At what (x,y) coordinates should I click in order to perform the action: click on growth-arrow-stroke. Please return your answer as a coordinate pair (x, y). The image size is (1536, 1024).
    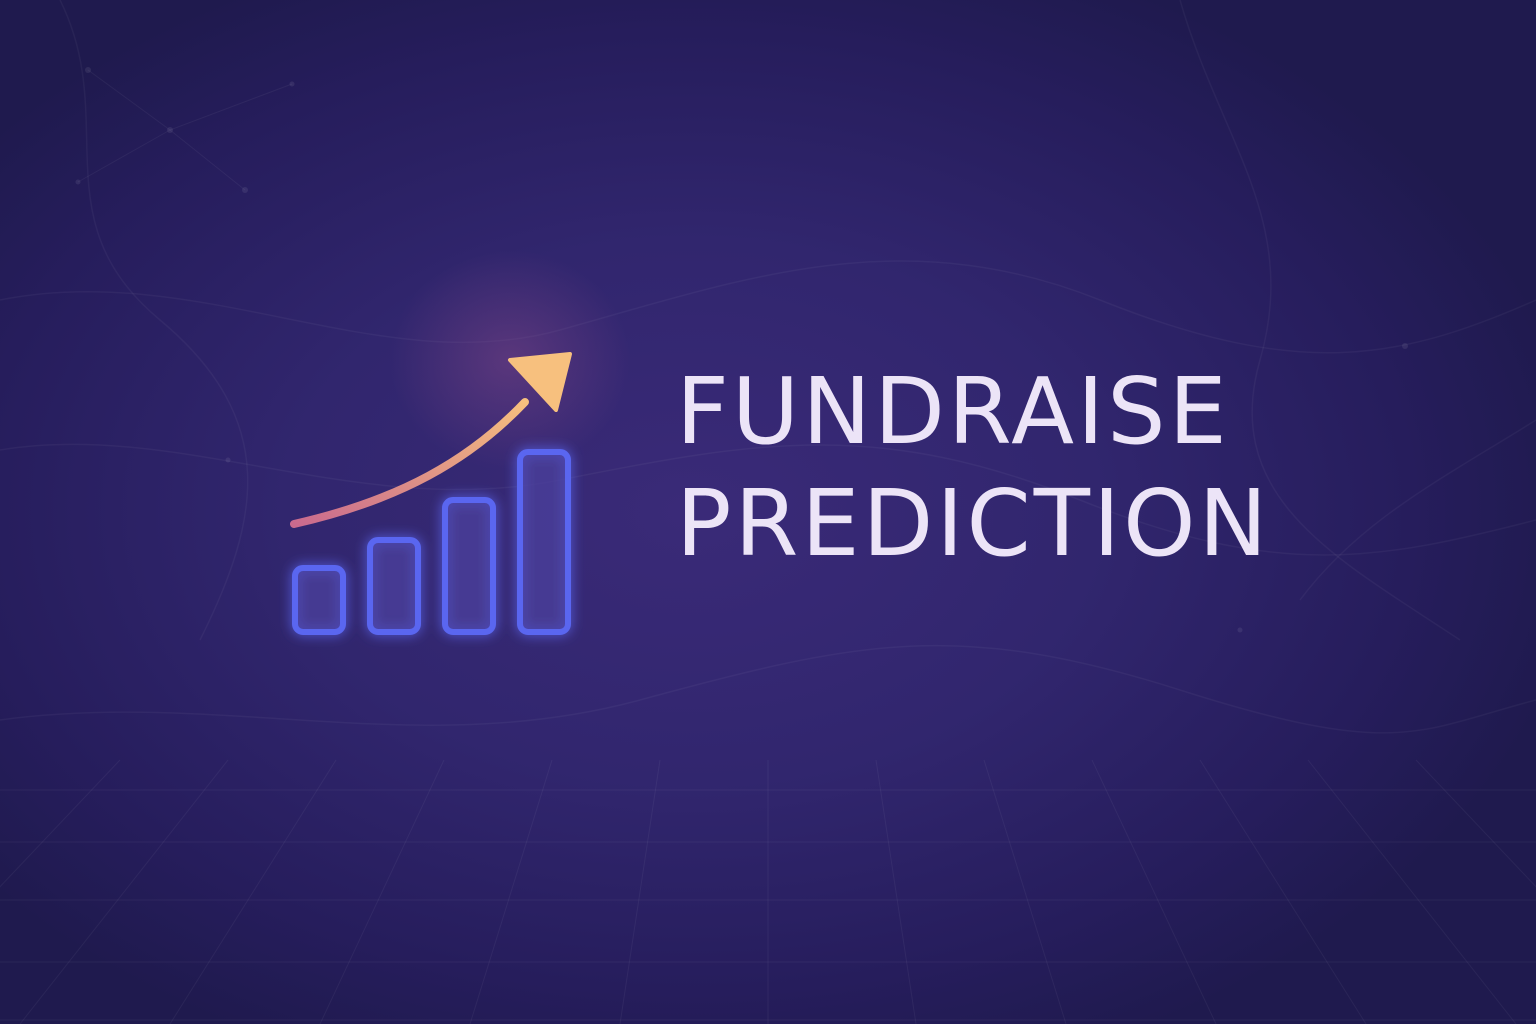
    Looking at the image, I should click on (409, 463).